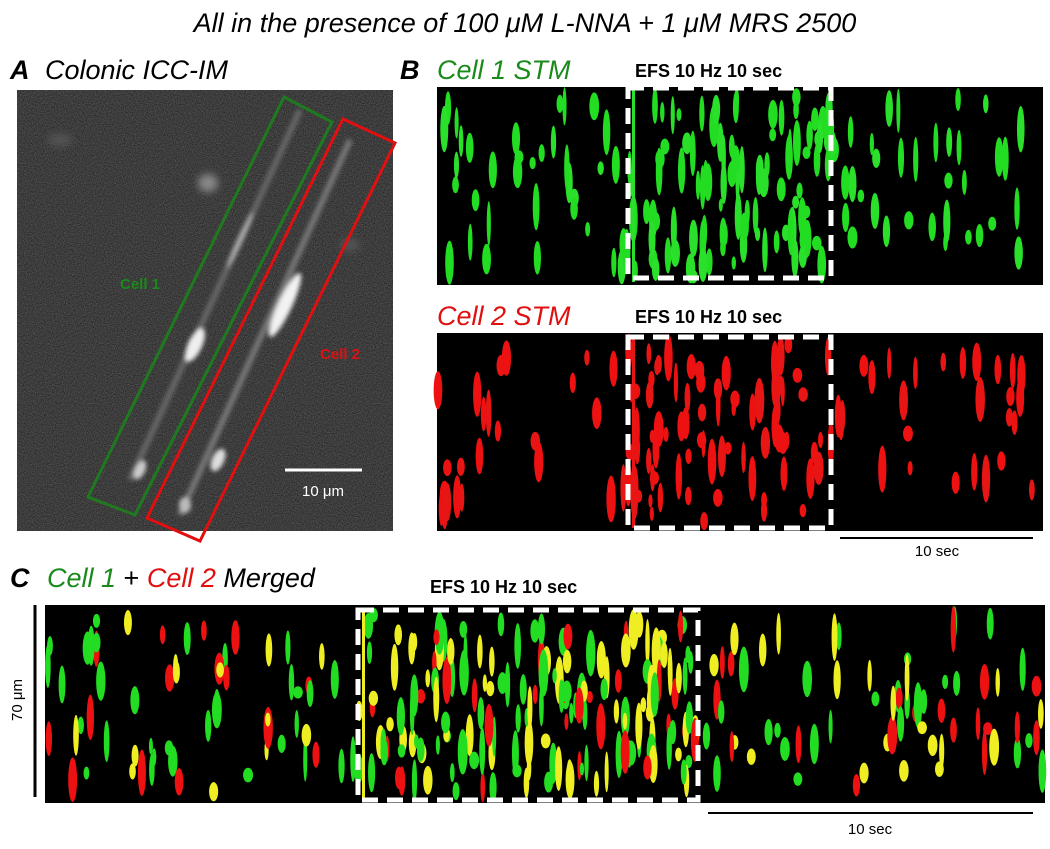 The height and width of the screenshot is (849, 1050). I want to click on panel-title: Cell 2 STM, so click(504, 316).